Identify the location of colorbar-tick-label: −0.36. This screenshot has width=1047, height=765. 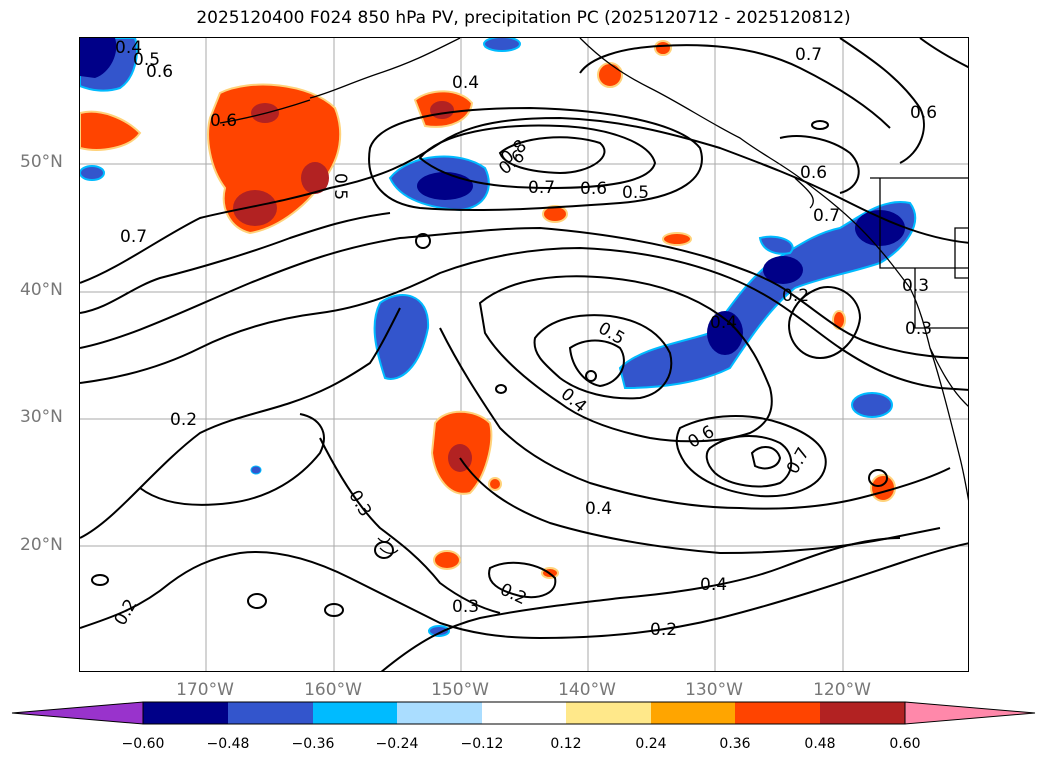
(313, 744).